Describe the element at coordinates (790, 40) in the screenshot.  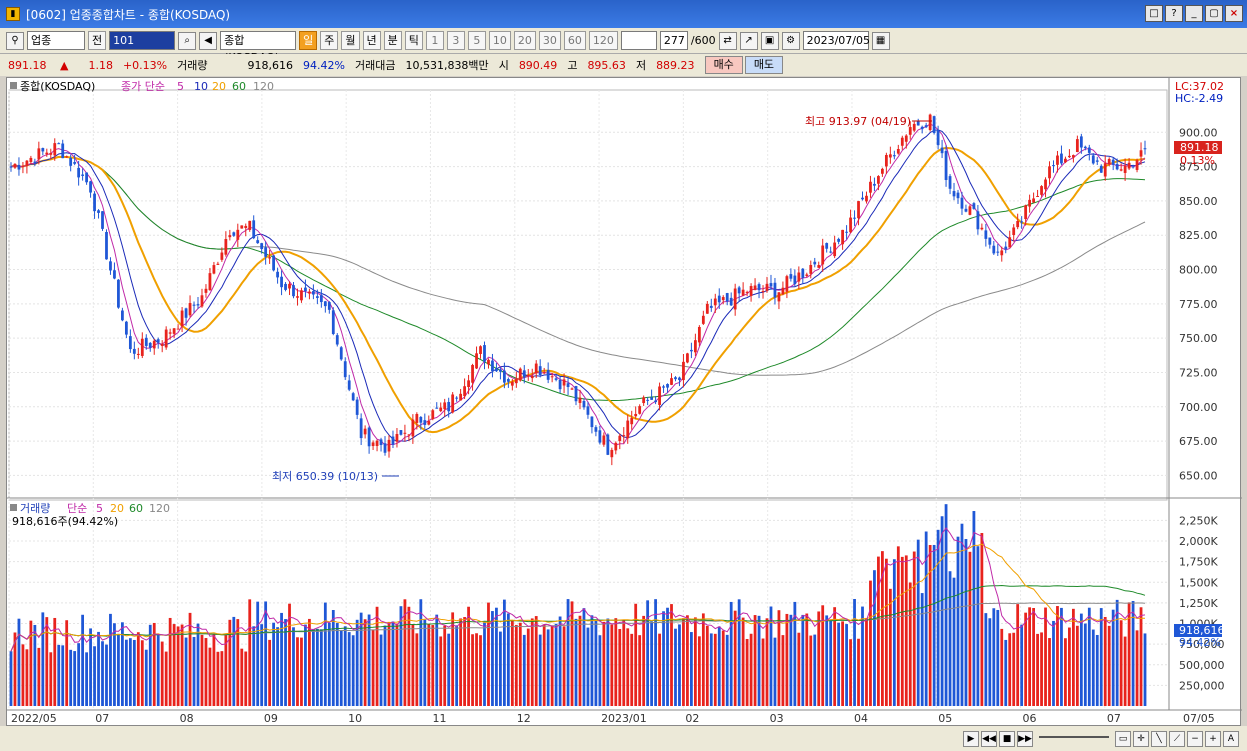
I see `settings-icon: ⚙` at that location.